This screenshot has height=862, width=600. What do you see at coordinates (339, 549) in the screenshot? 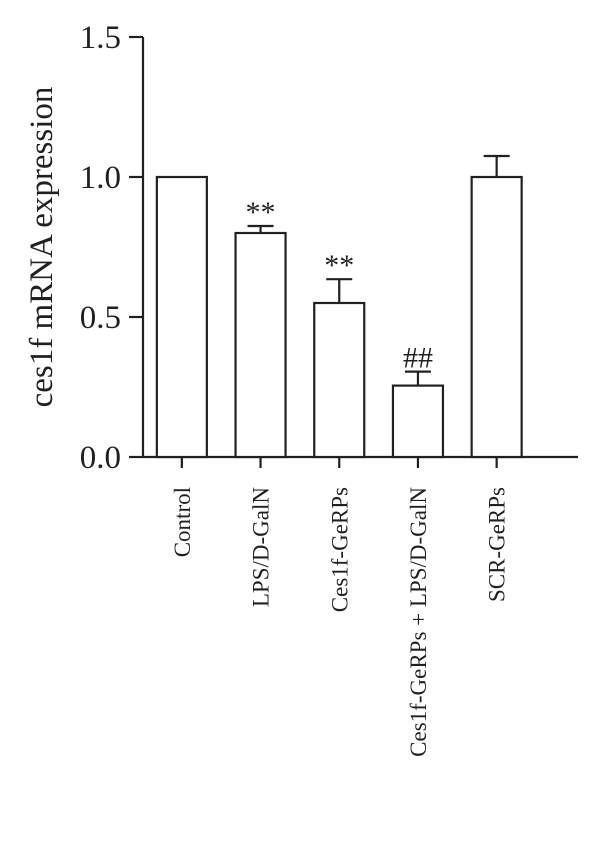
I see `x-tick-label: Ces1f-GeRPs` at bounding box center [339, 549].